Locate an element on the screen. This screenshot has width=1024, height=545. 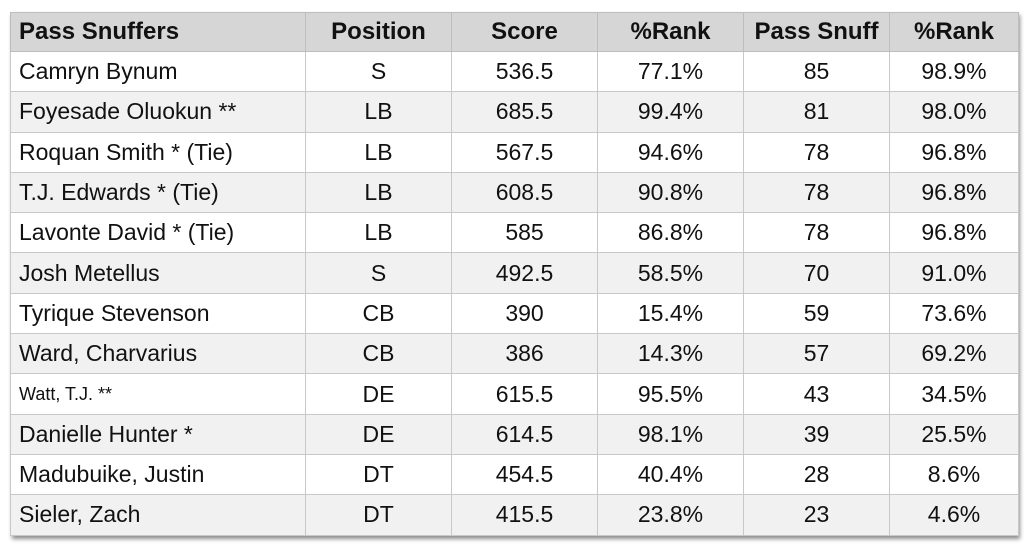
cell-player-name: Sieler, Zach is located at coordinates (158, 515).